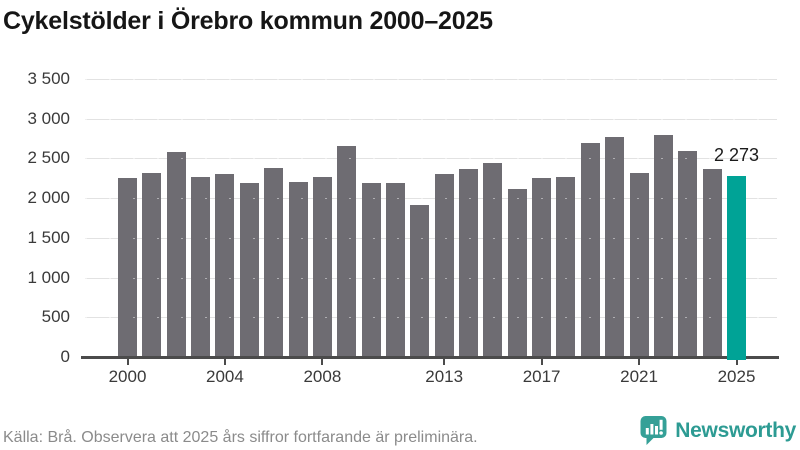 This screenshot has width=800, height=450. What do you see at coordinates (48, 277) in the screenshot?
I see `y-axis-tick-label: 1 000` at bounding box center [48, 277].